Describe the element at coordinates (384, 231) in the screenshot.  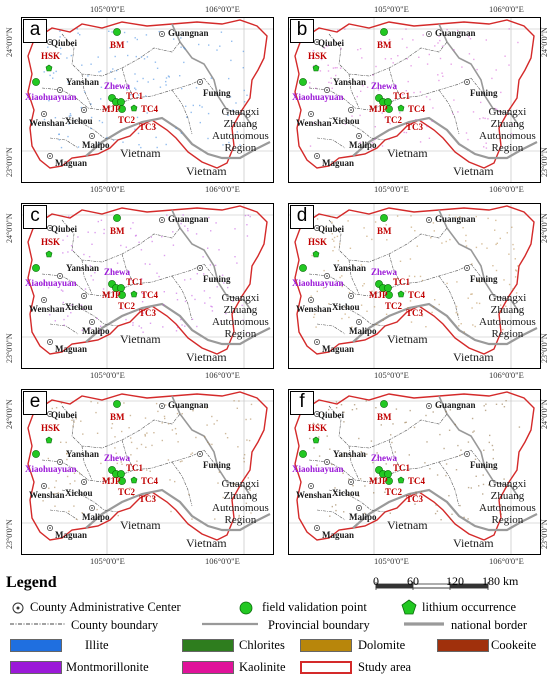
I see `label-bm: BM` at that location.